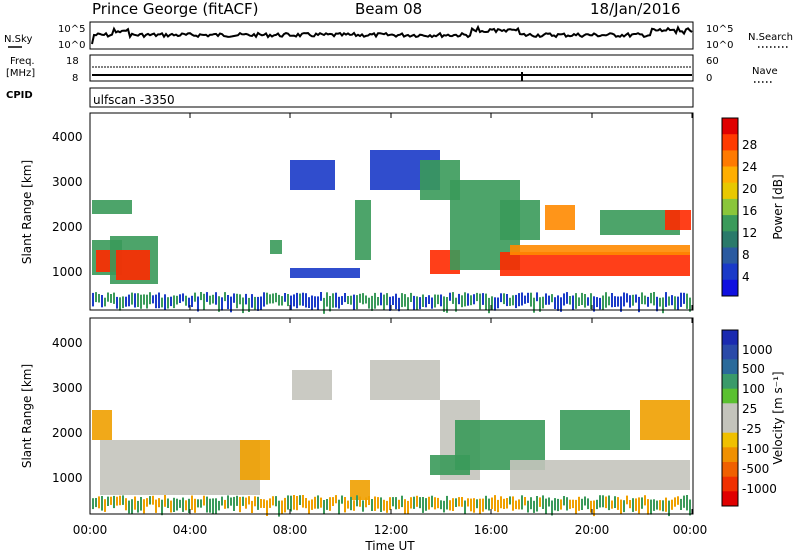 The height and width of the screenshot is (558, 800). Describe the element at coordinates (730, 418) in the screenshot. I see `velocity-colorbar-frame` at that location.